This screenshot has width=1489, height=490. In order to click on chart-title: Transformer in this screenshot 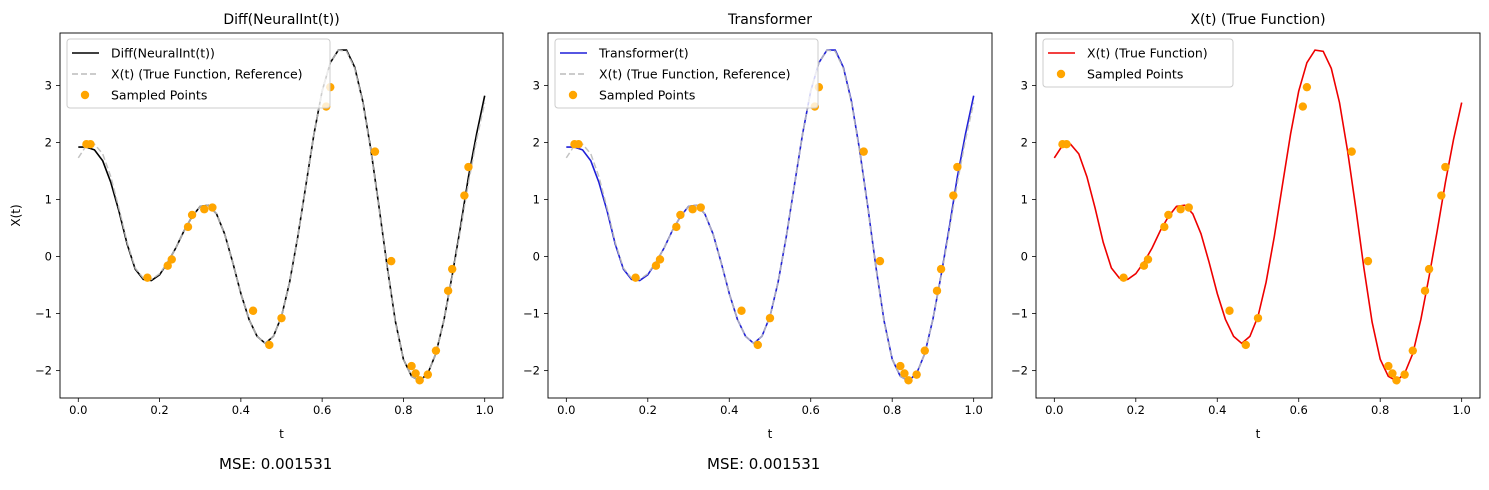, I will do `click(769, 20)`.